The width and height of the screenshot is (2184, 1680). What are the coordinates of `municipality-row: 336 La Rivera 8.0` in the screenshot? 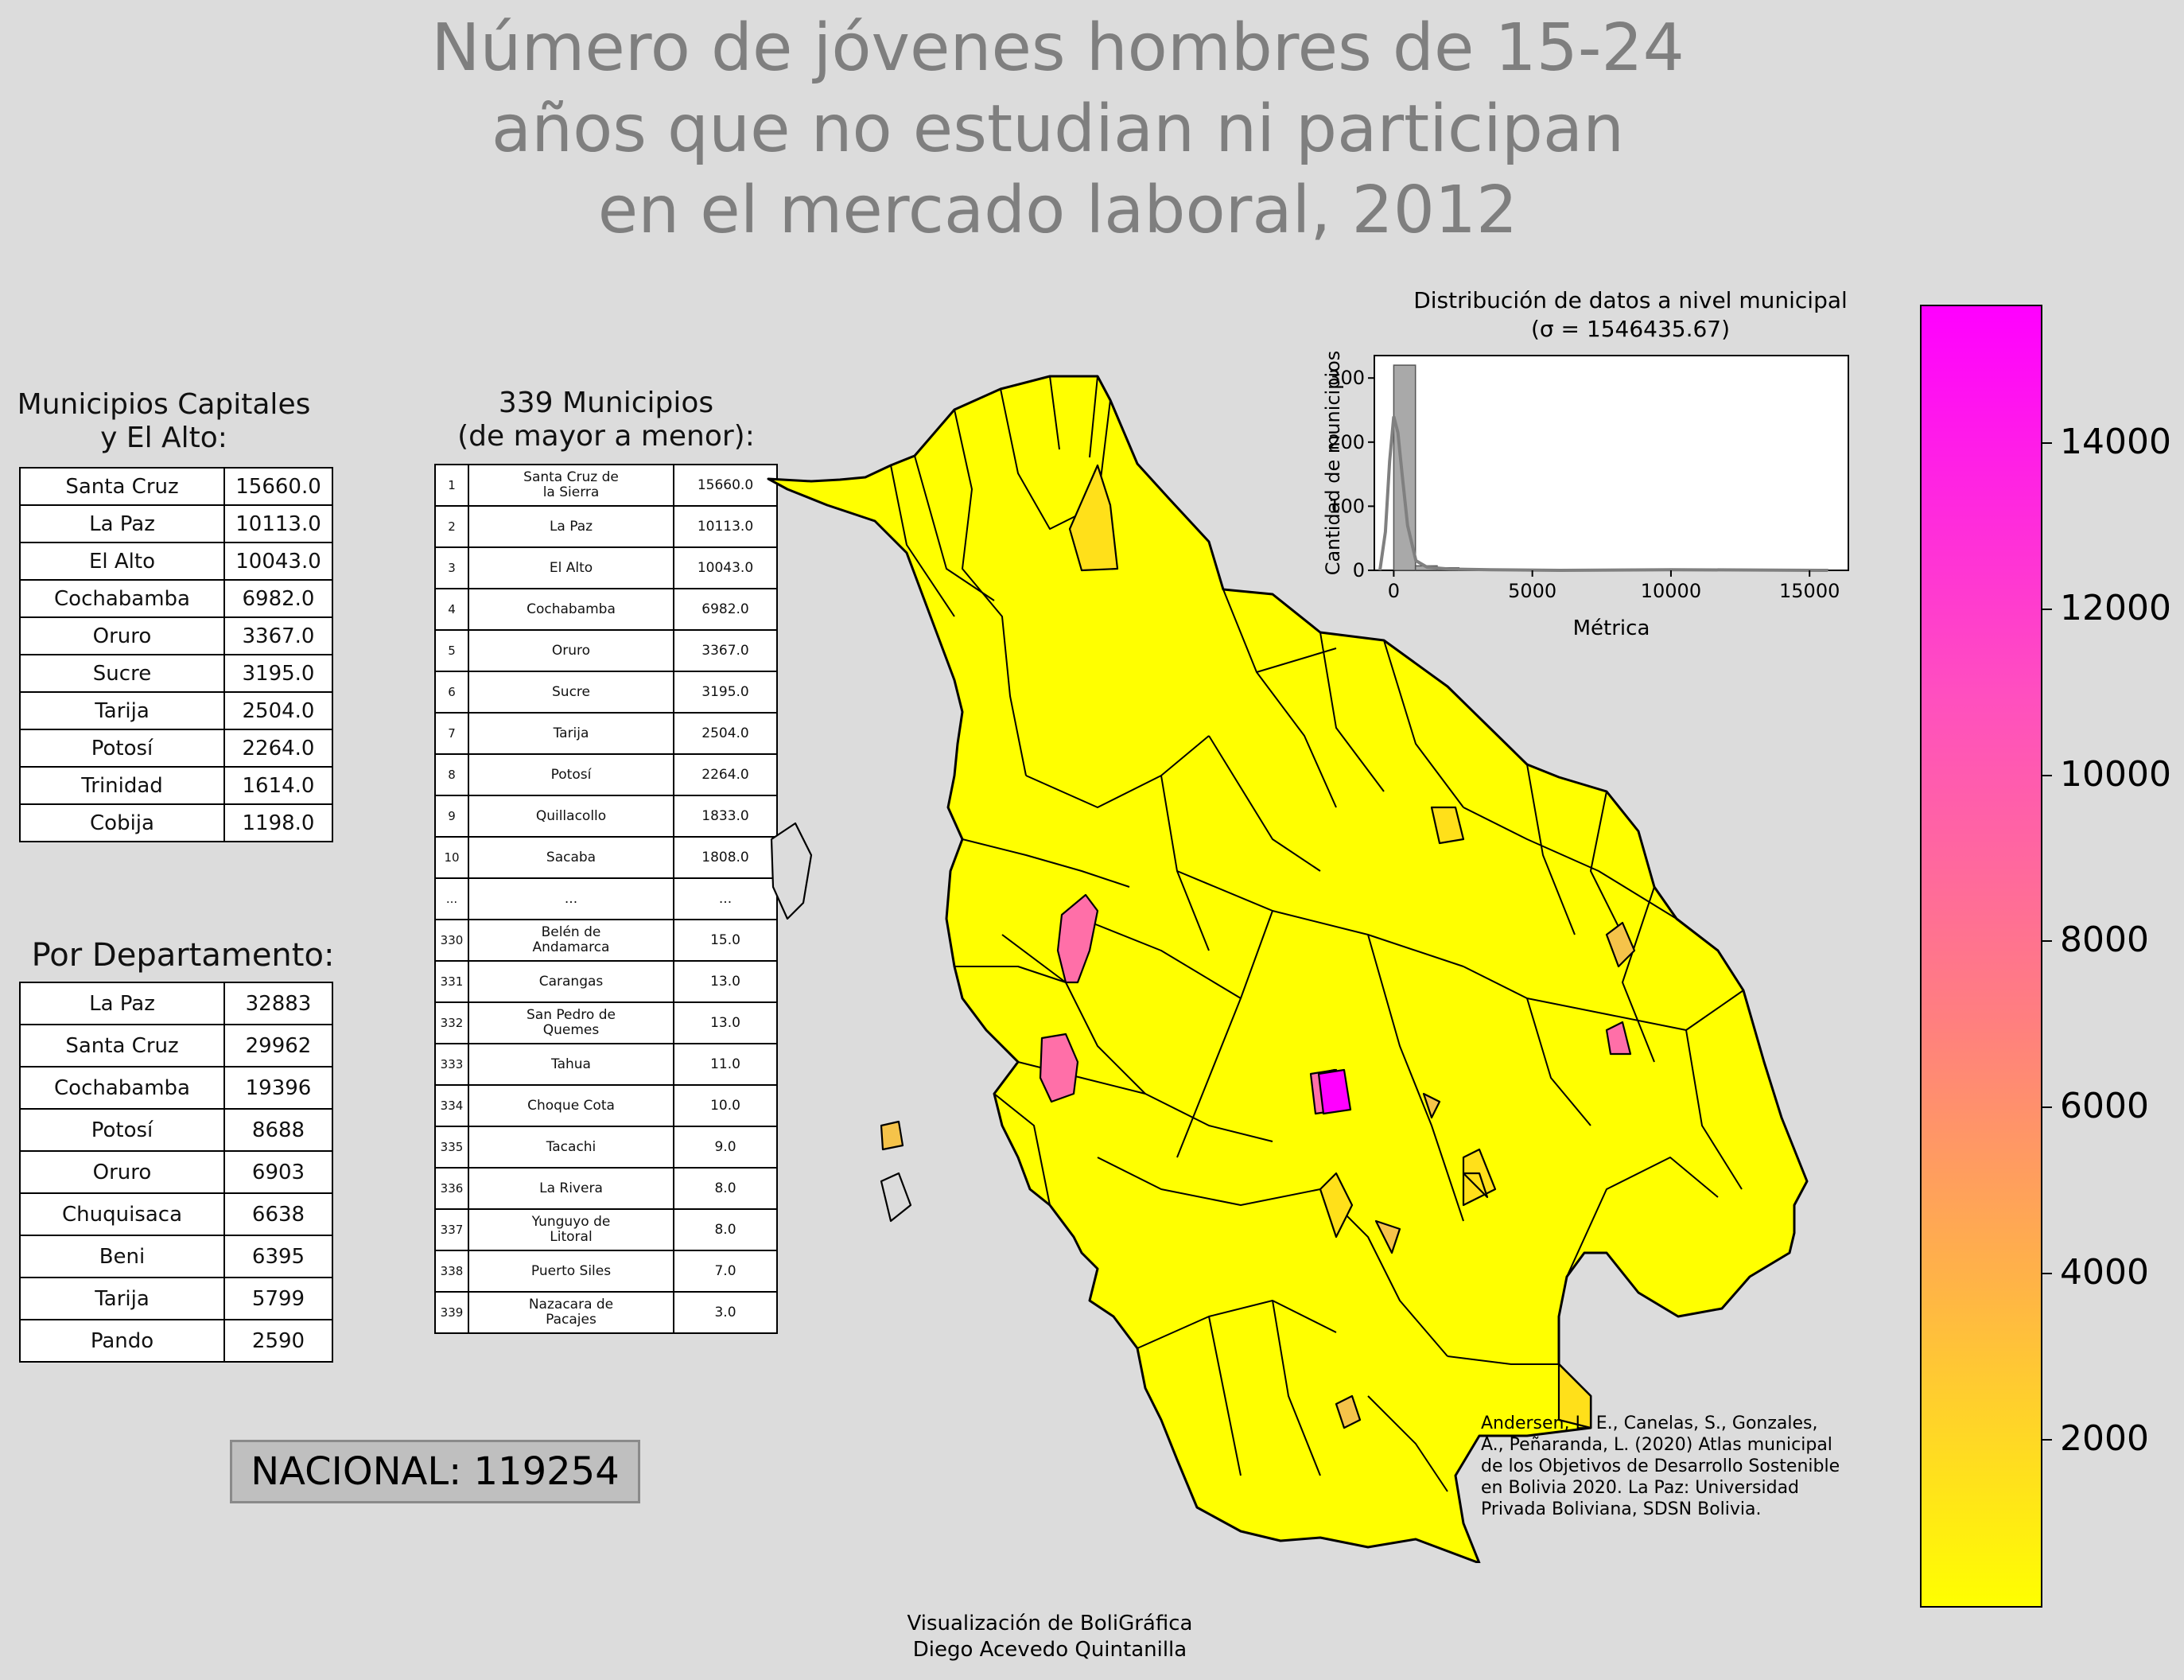 It's located at (606, 1188).